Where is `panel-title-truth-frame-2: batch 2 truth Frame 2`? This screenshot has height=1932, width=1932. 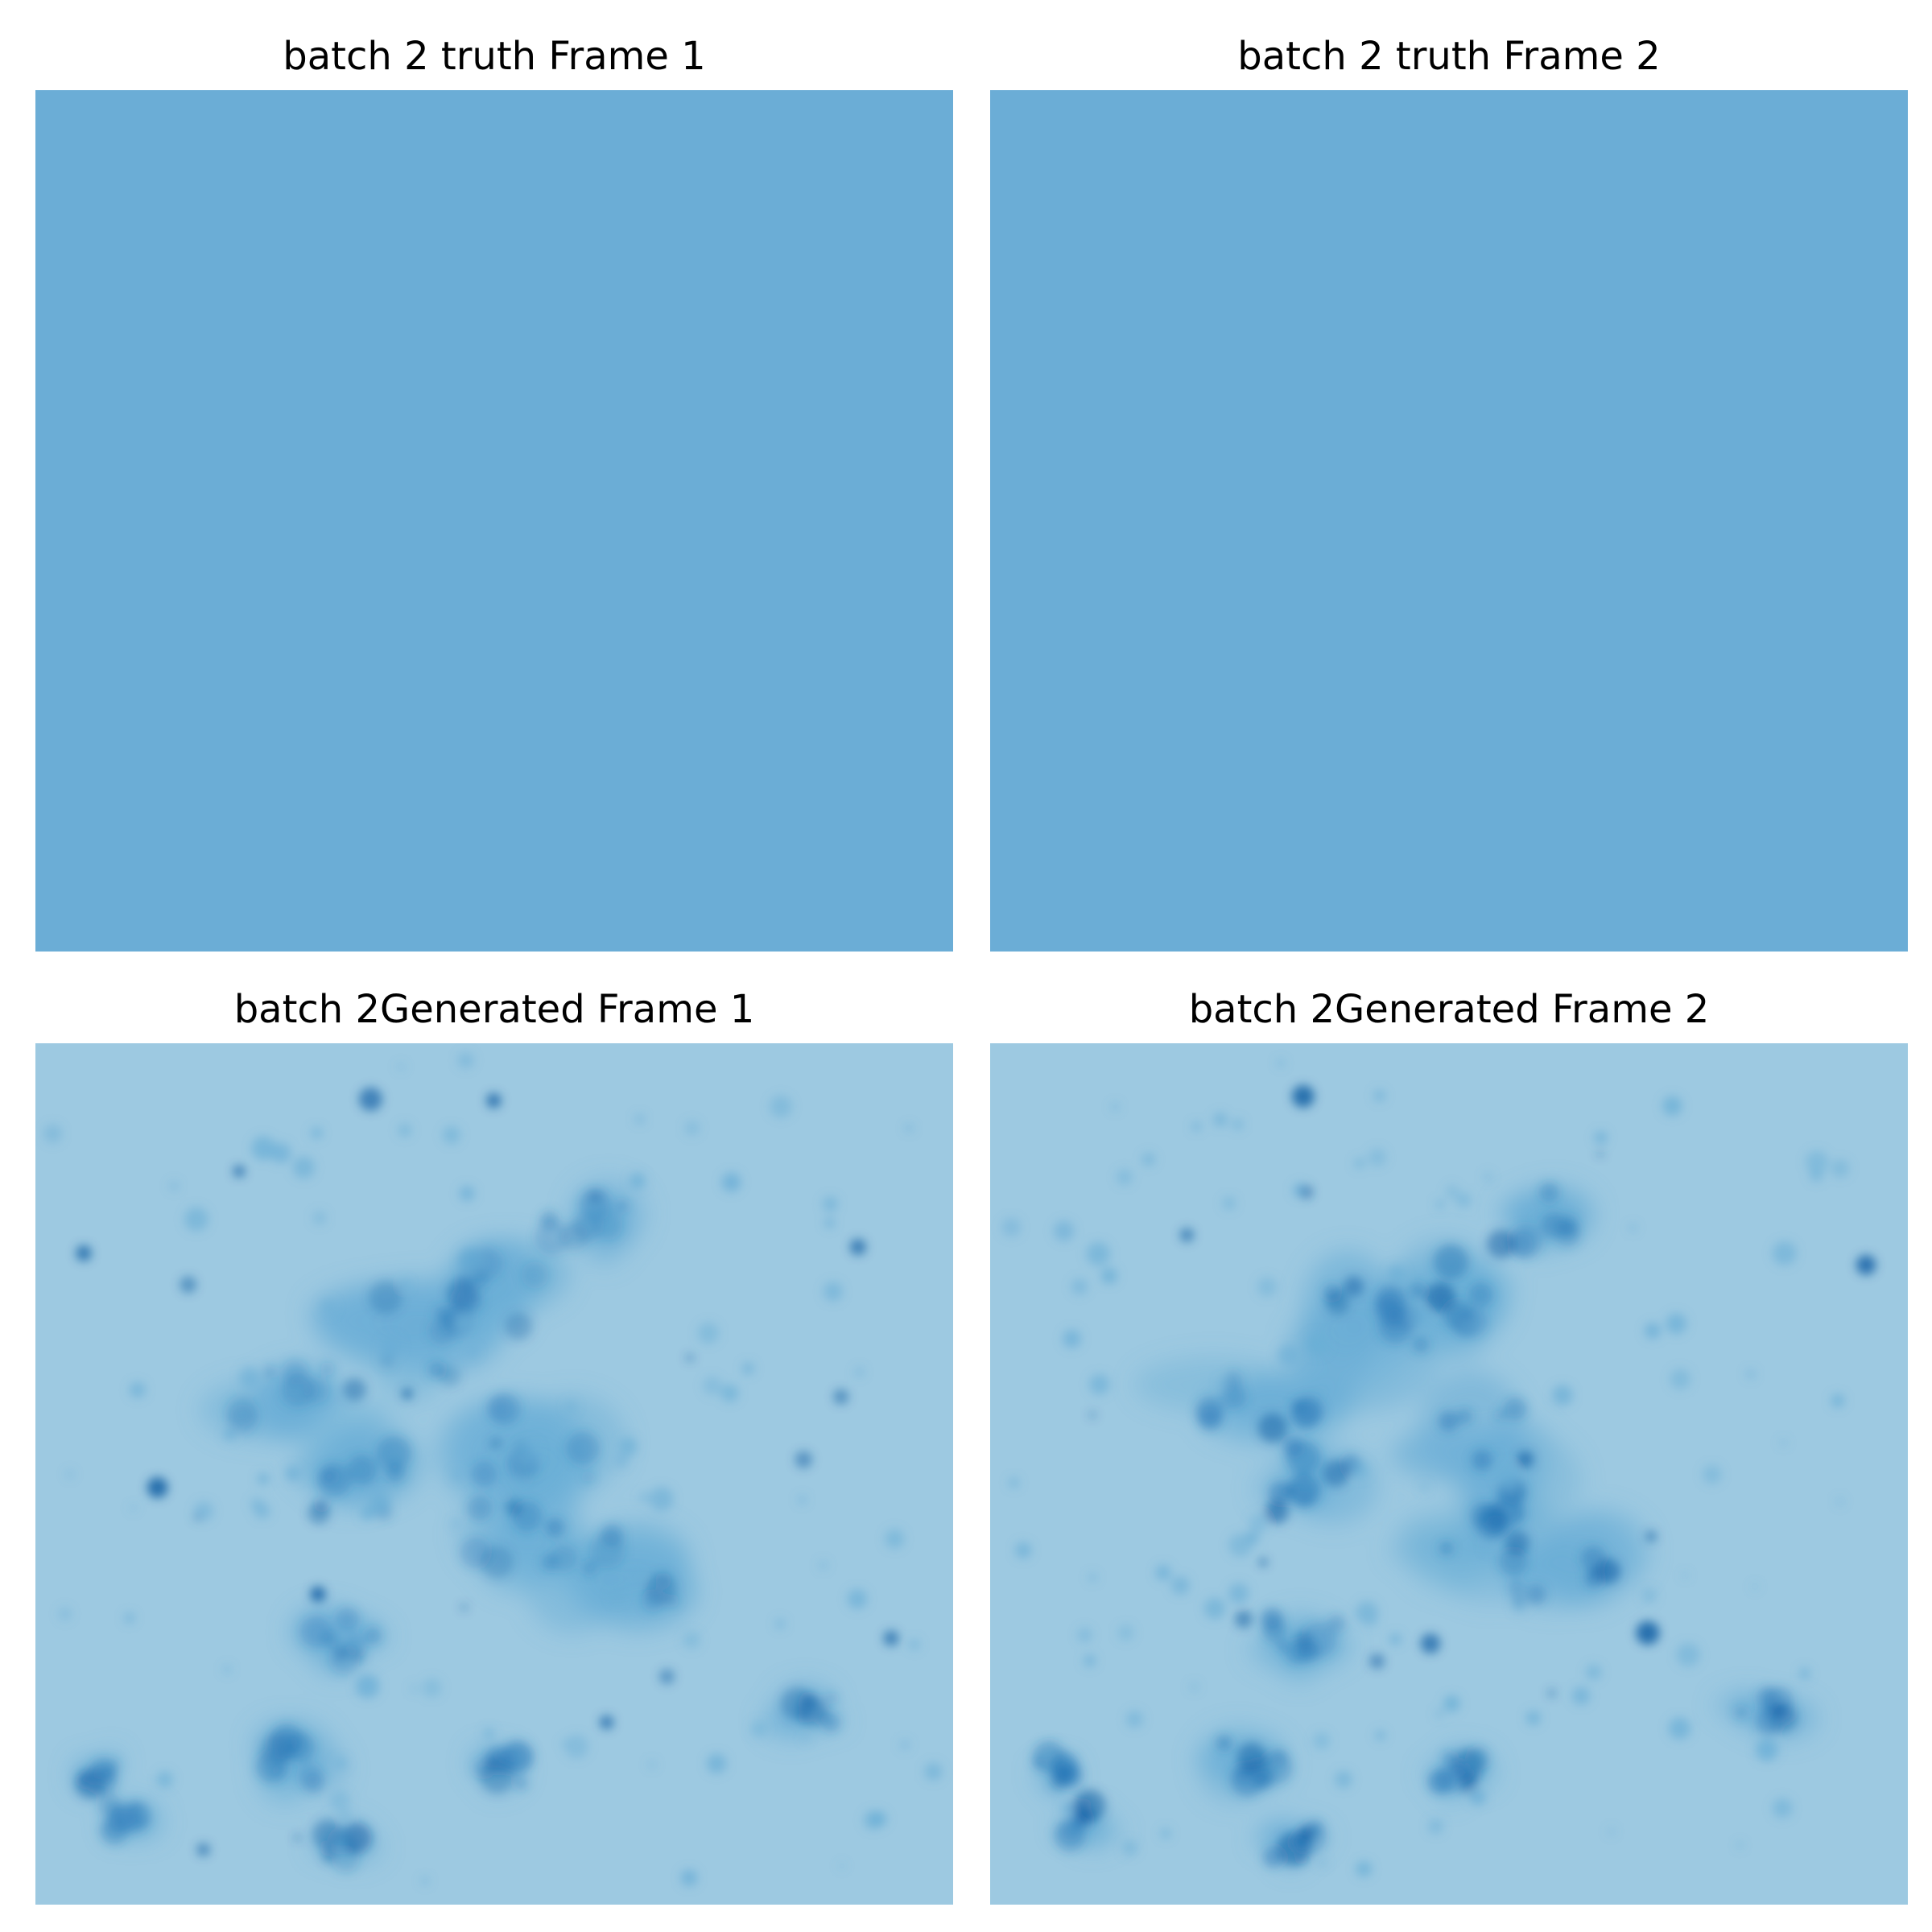 panel-title-truth-frame-2: batch 2 truth Frame 2 is located at coordinates (1449, 56).